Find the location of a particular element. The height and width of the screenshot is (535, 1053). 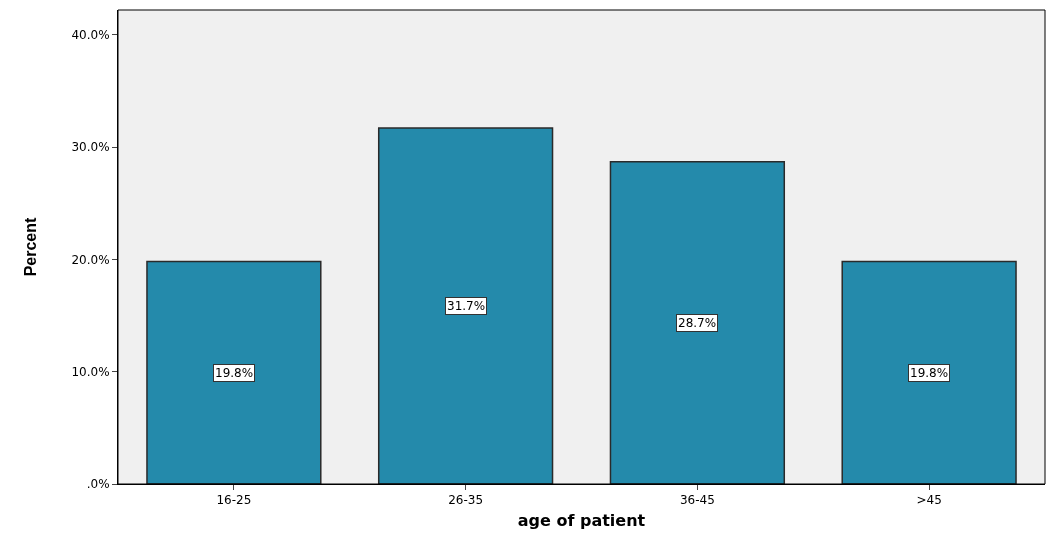

y-tick-label: 30.0% is located at coordinates (90, 147).